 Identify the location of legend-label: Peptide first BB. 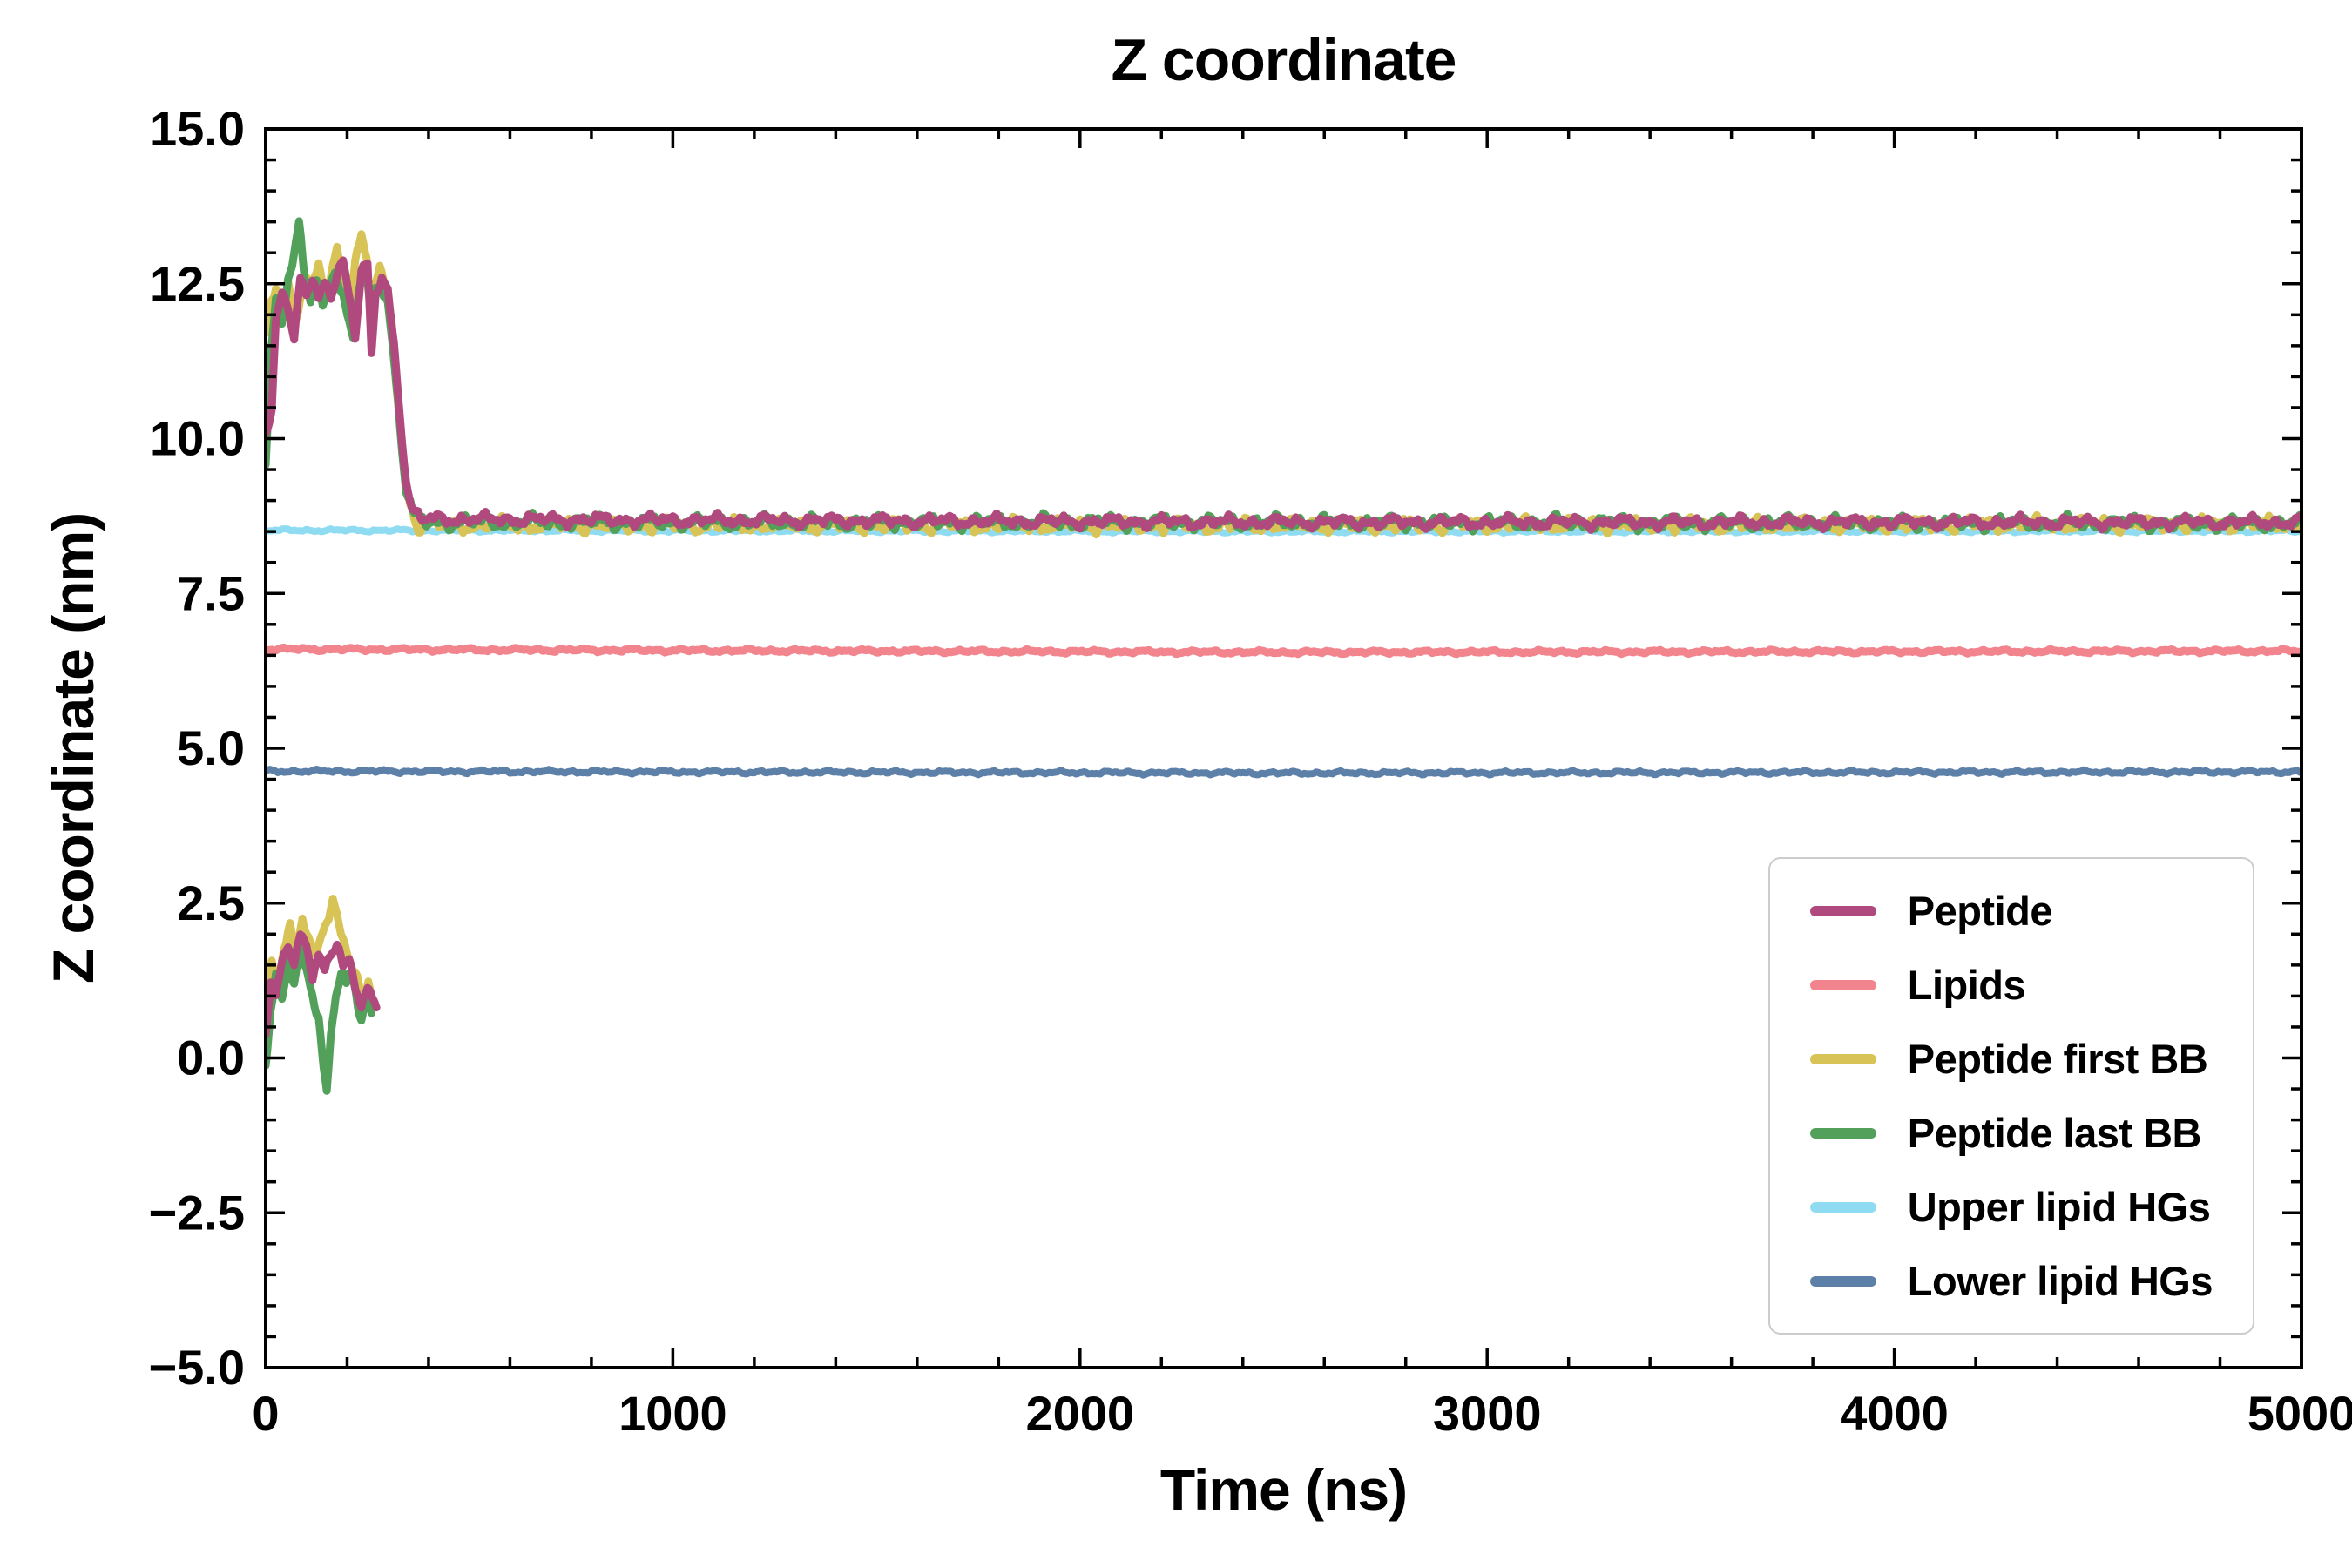
(2057, 1059).